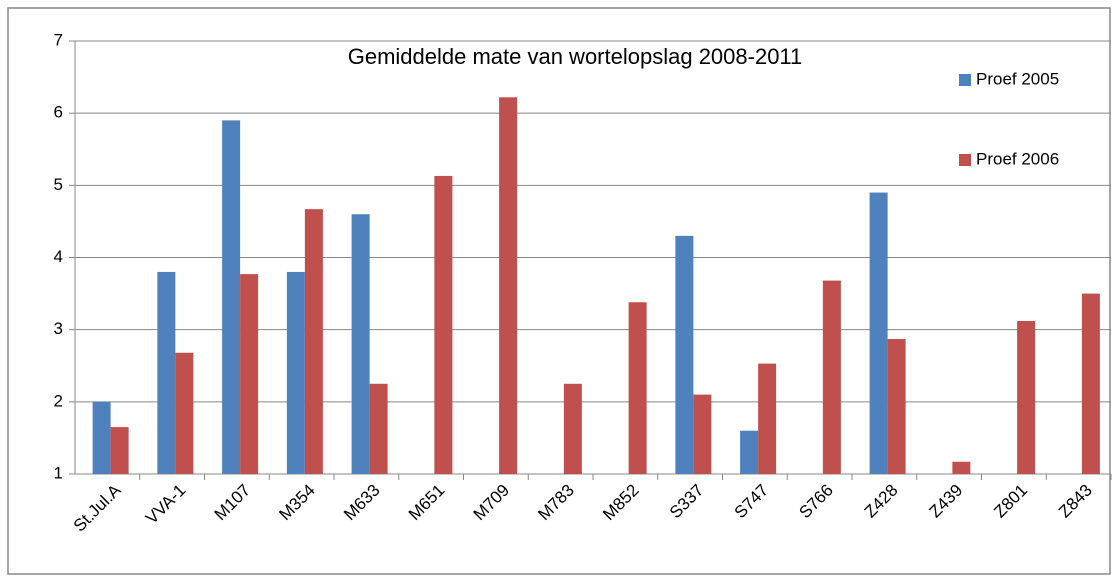 The width and height of the screenshot is (1119, 588). Describe the element at coordinates (58, 184) in the screenshot. I see `y-tick-label: 5` at that location.